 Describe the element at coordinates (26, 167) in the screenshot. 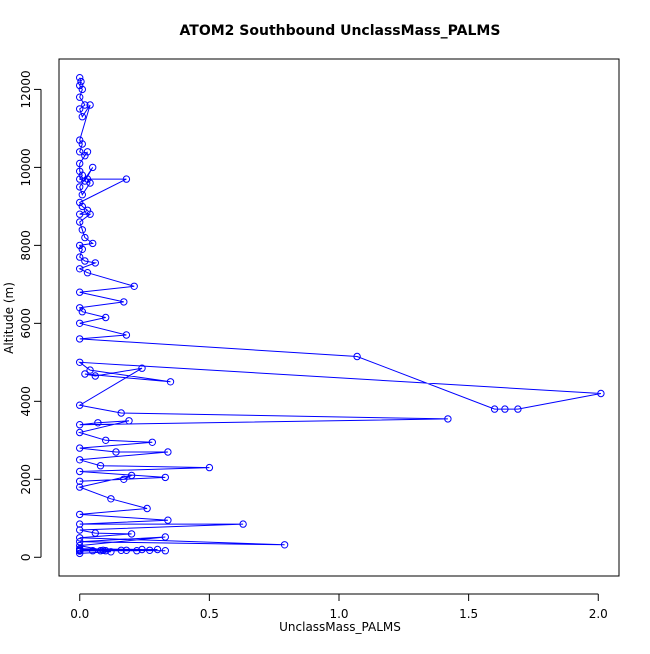

I see `y-tick-label: 10000` at that location.